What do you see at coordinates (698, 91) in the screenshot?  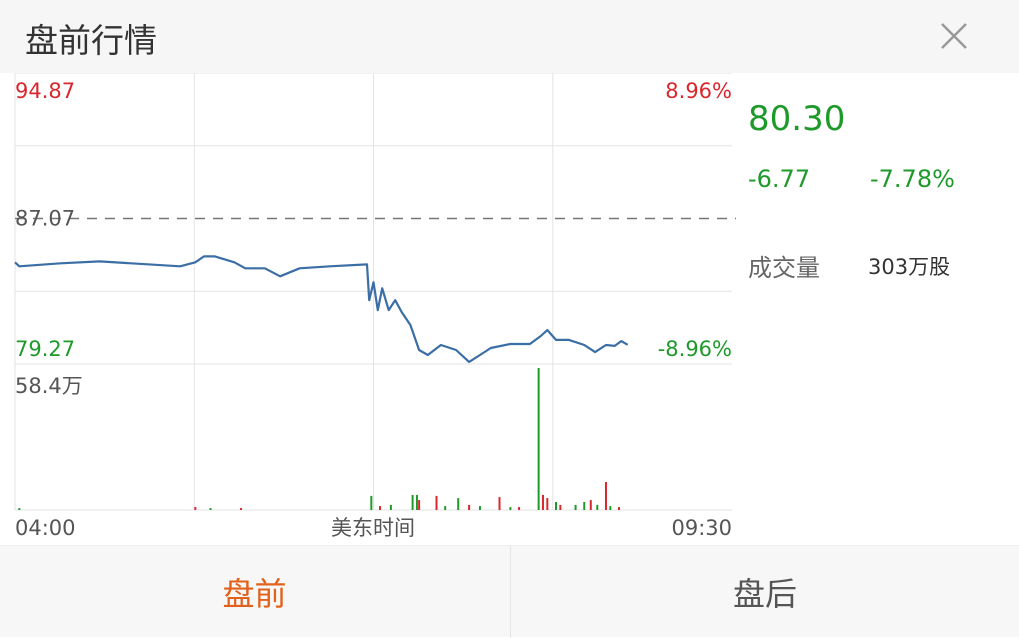 I see `y-label-right-top: 8.96%` at bounding box center [698, 91].